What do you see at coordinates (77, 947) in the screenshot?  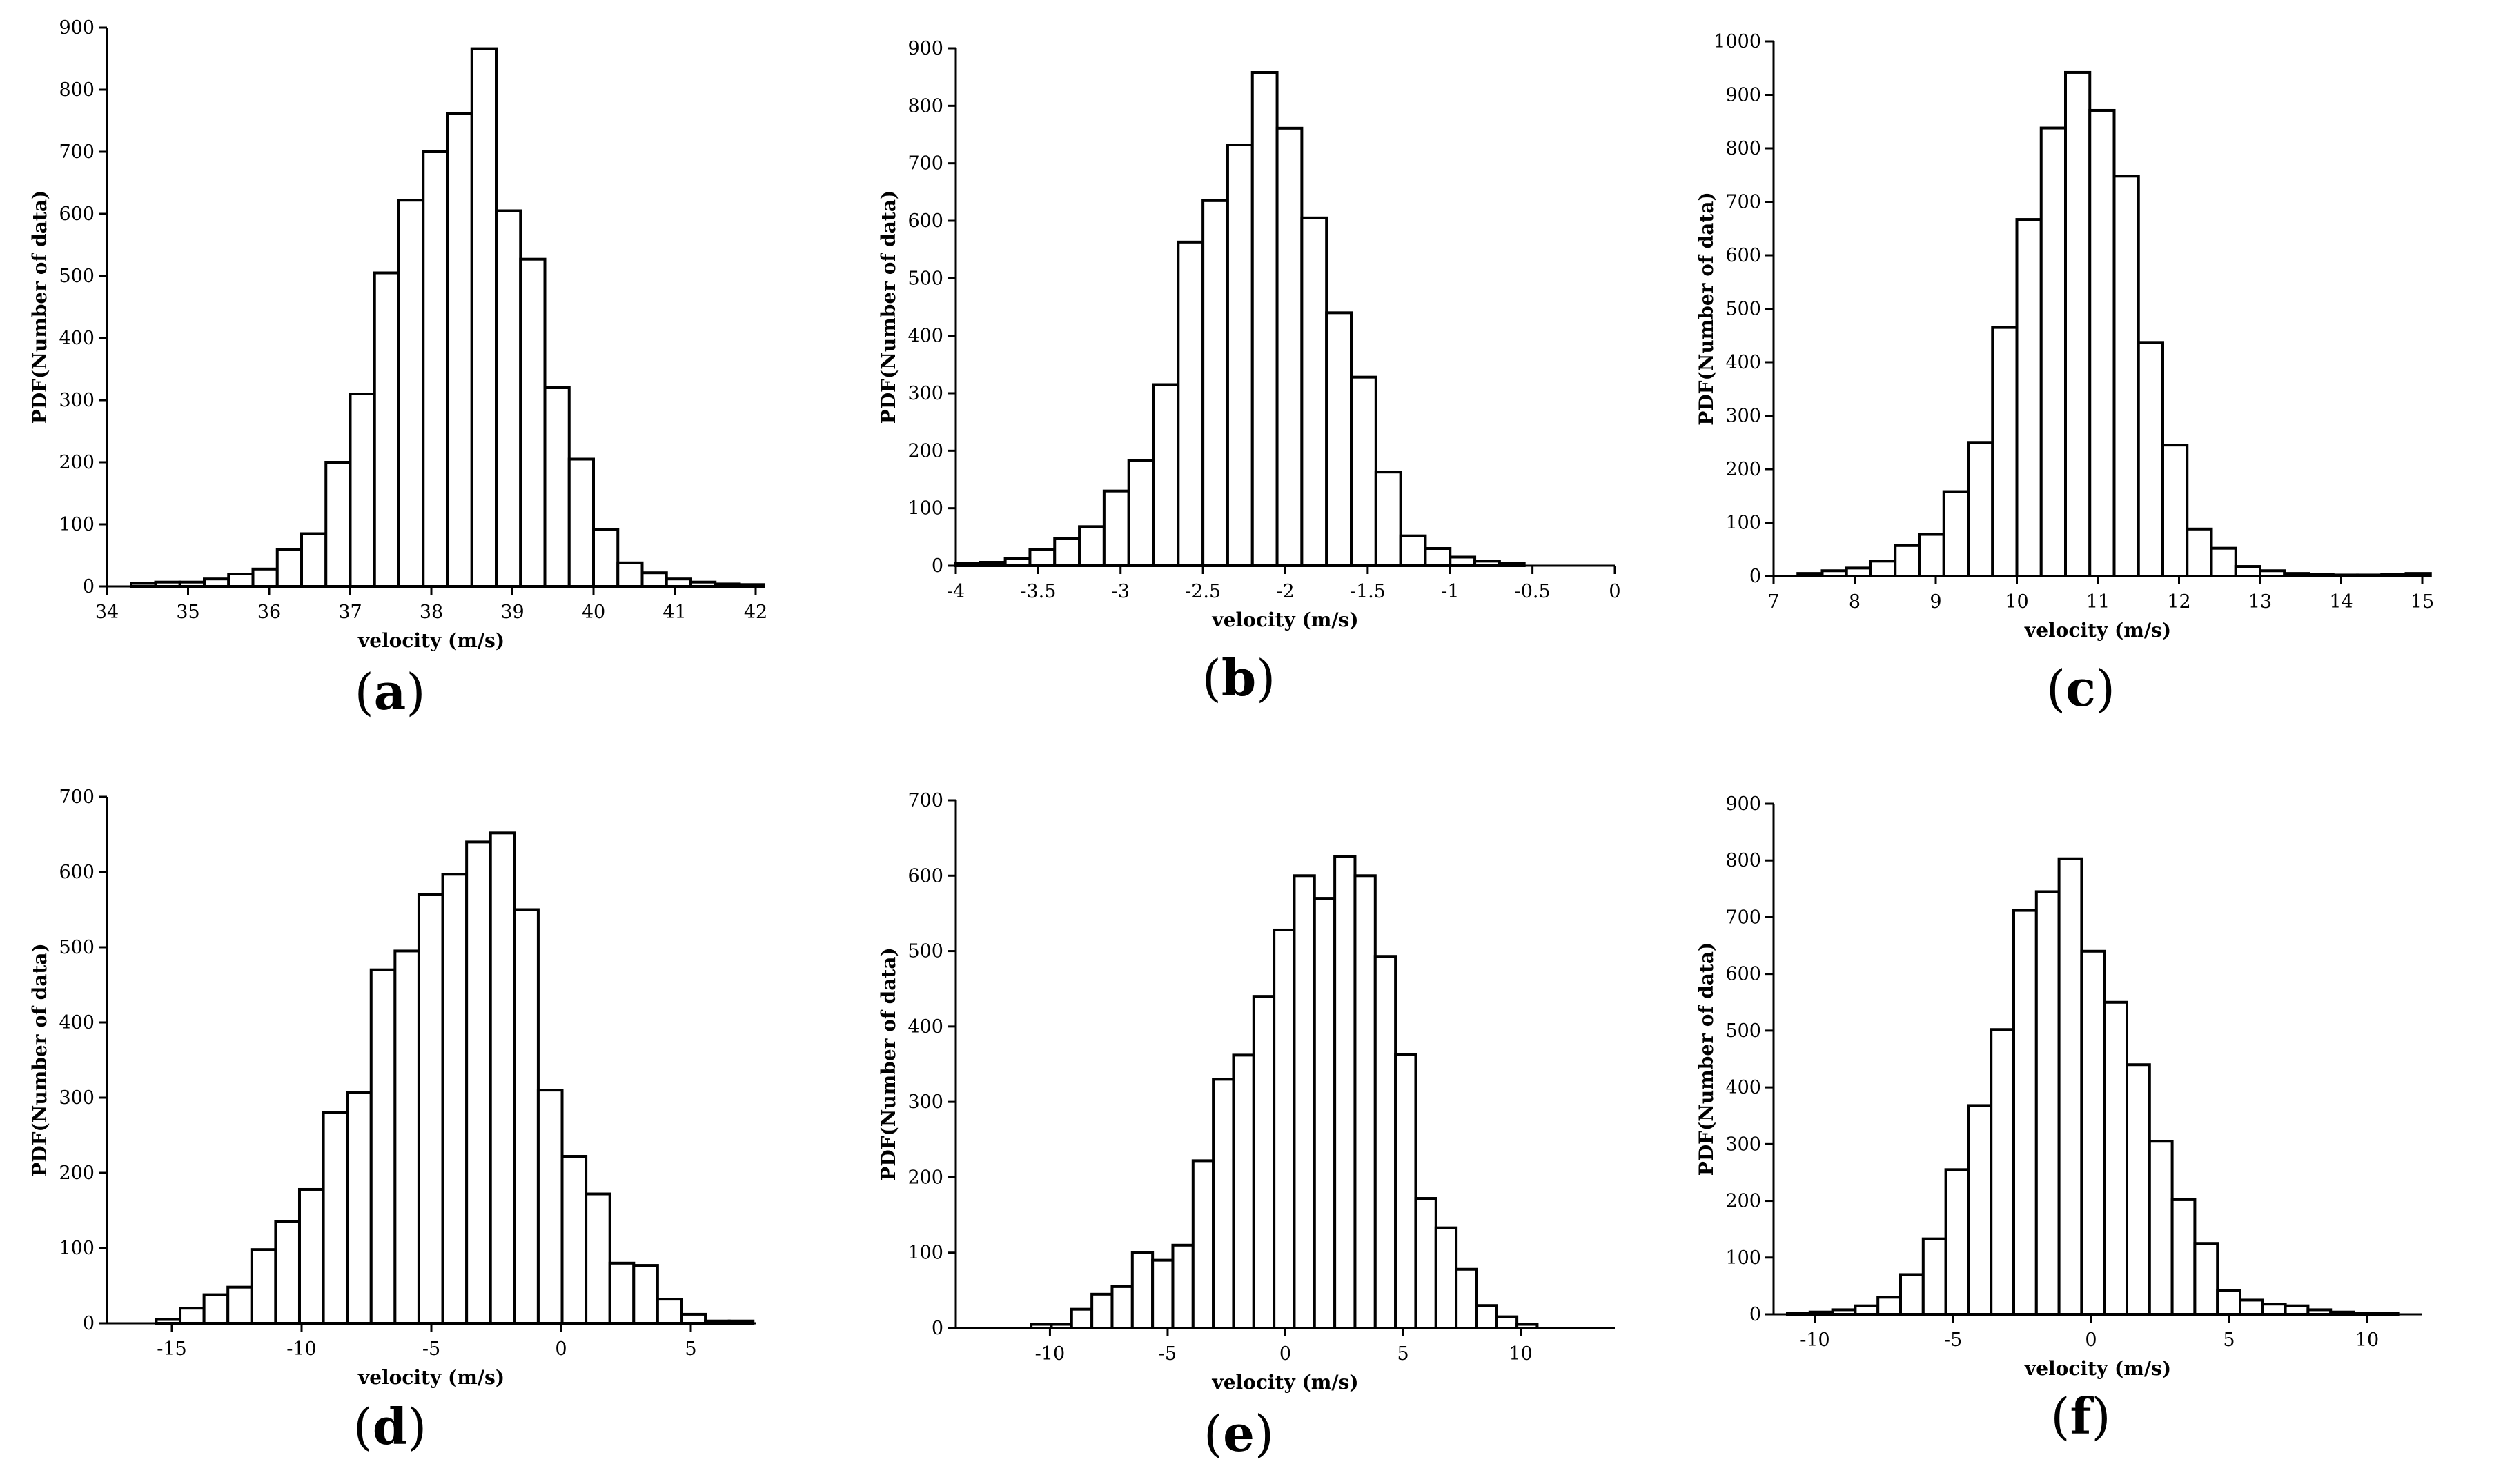 I see `y-tick-label: 500` at bounding box center [77, 947].